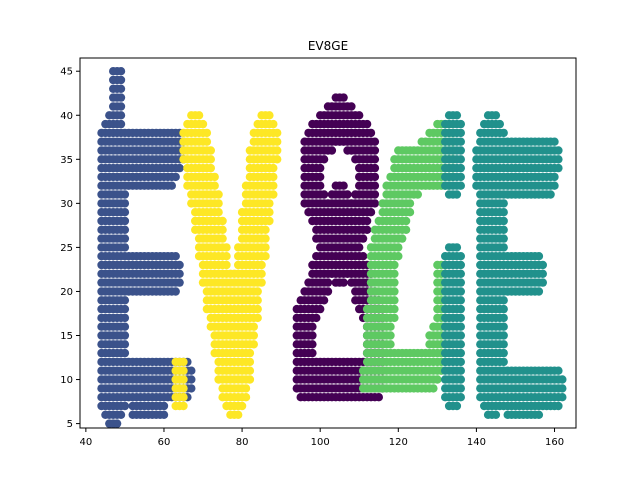  Describe the element at coordinates (66, 380) in the screenshot. I see `y-tick-label: 10` at that location.